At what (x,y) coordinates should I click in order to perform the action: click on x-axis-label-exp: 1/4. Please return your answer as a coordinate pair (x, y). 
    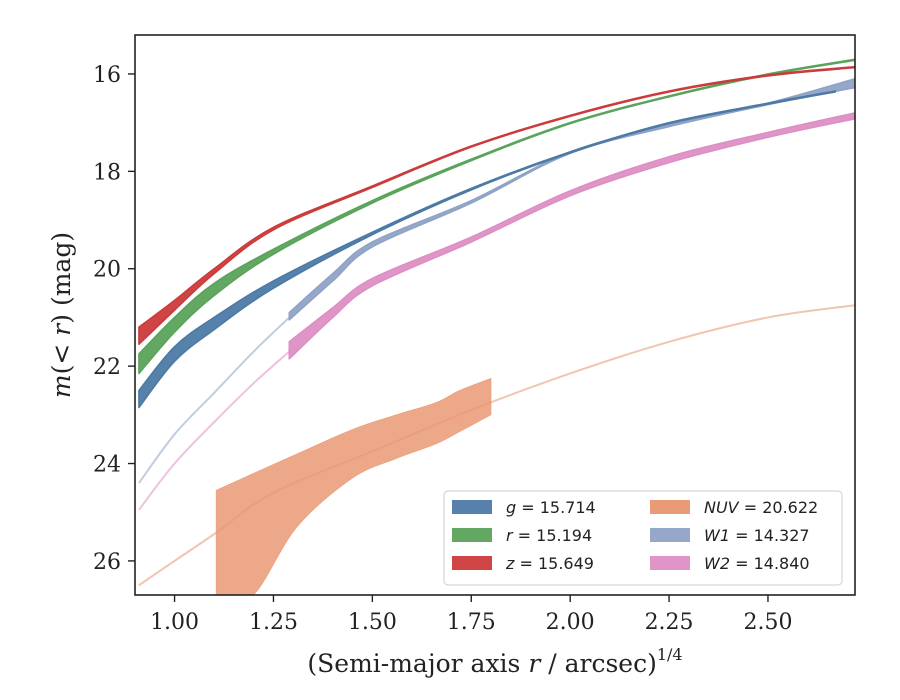
    Looking at the image, I should click on (670, 654).